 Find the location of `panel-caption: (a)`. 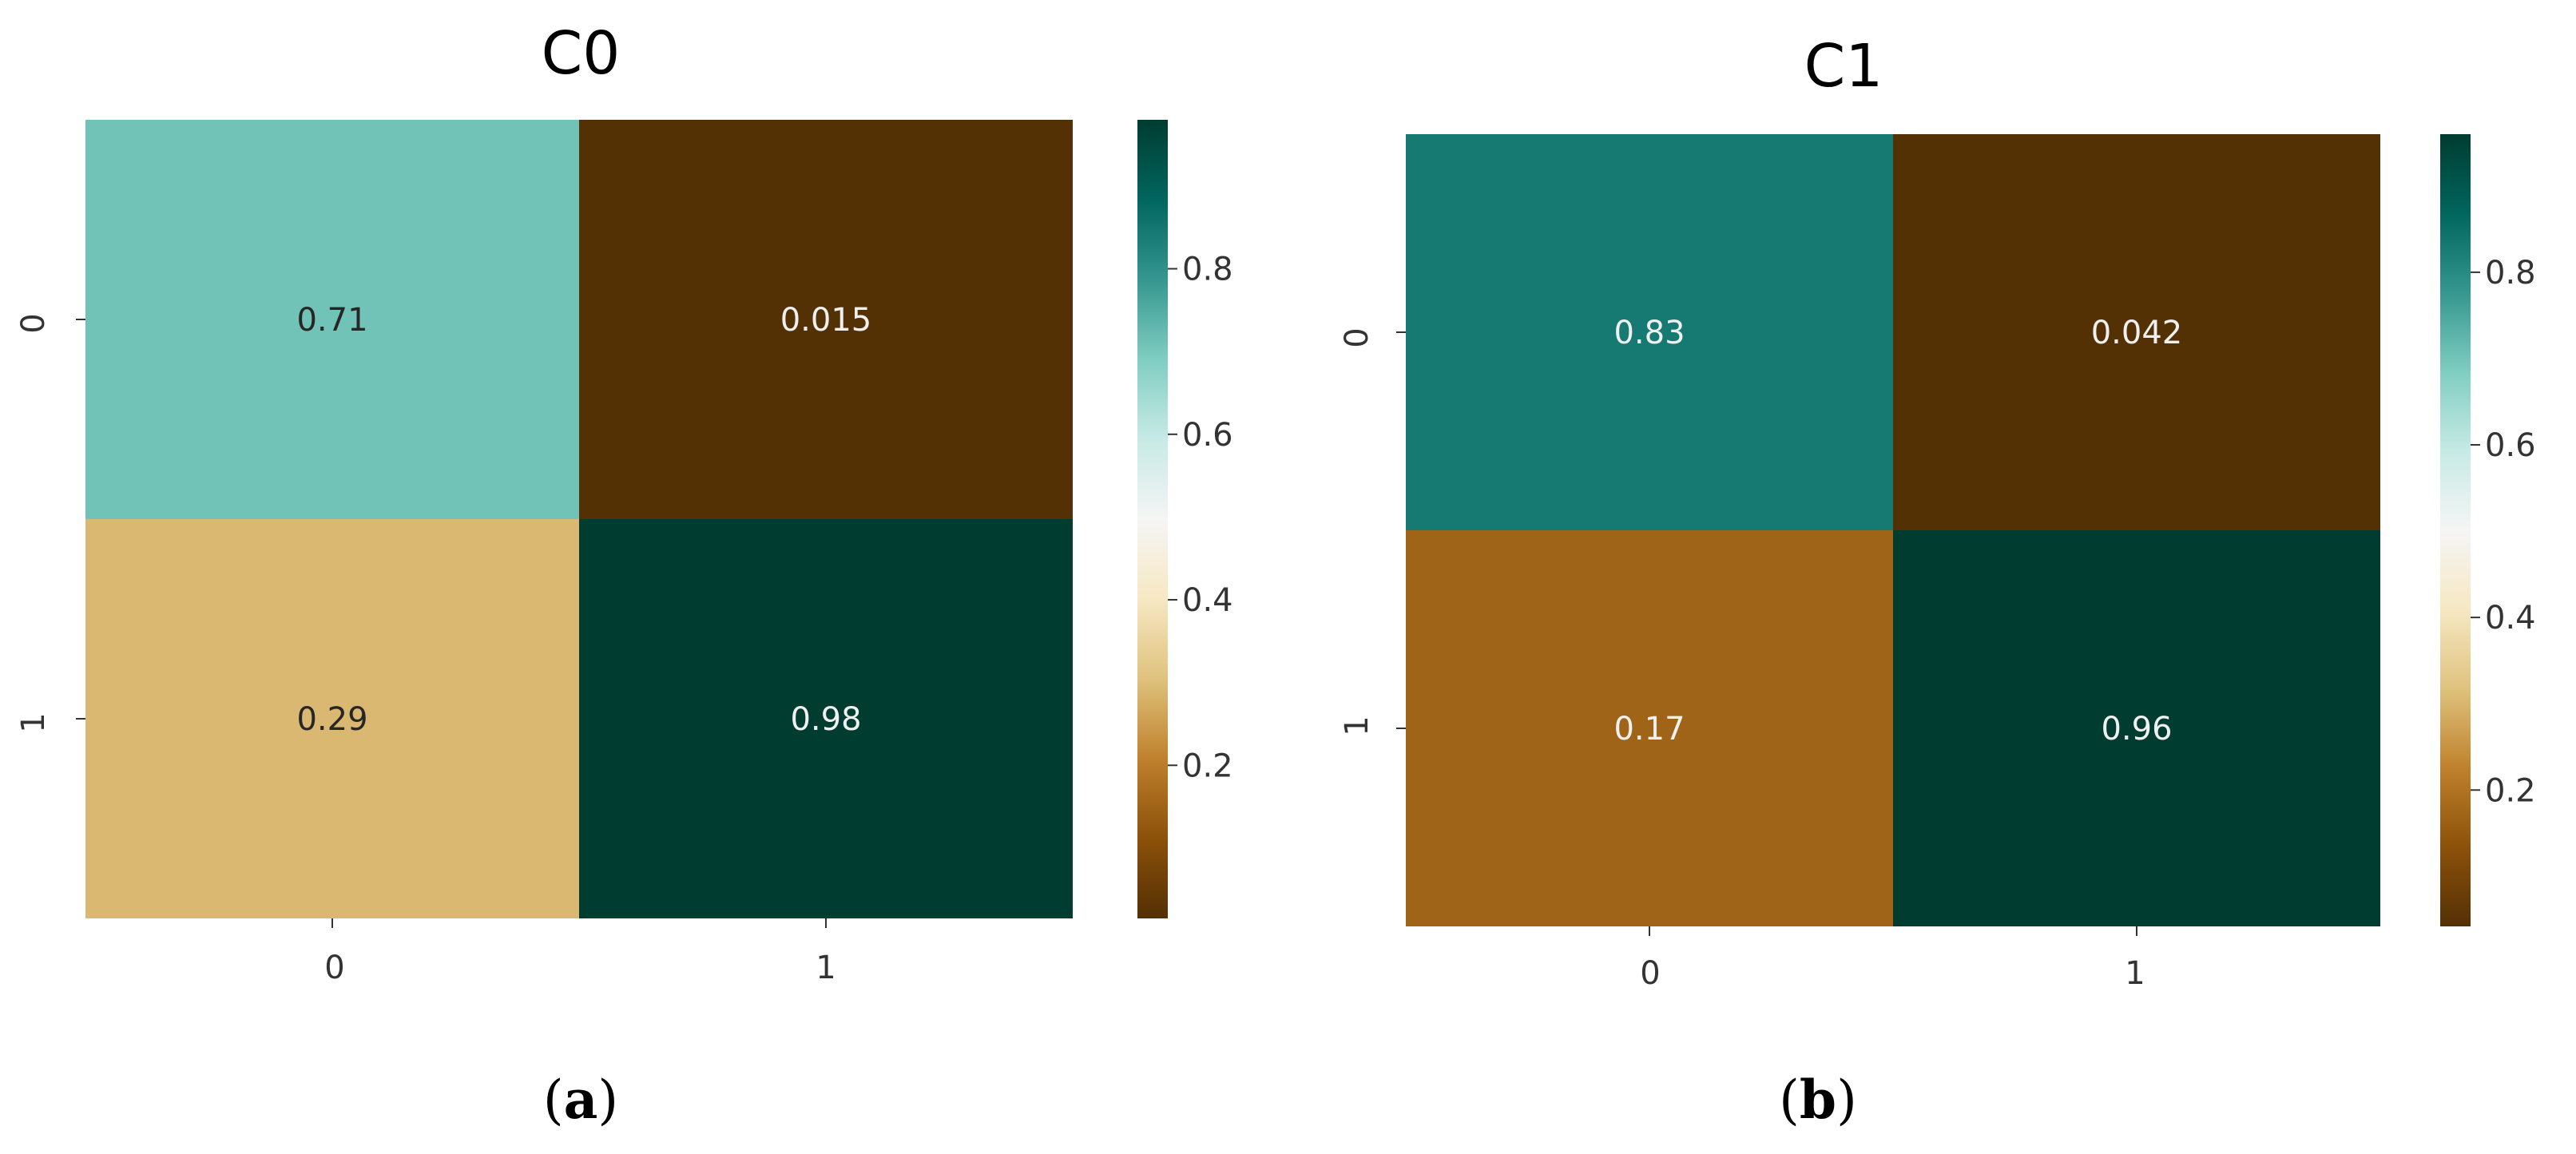

panel-caption: (a) is located at coordinates (580, 1100).